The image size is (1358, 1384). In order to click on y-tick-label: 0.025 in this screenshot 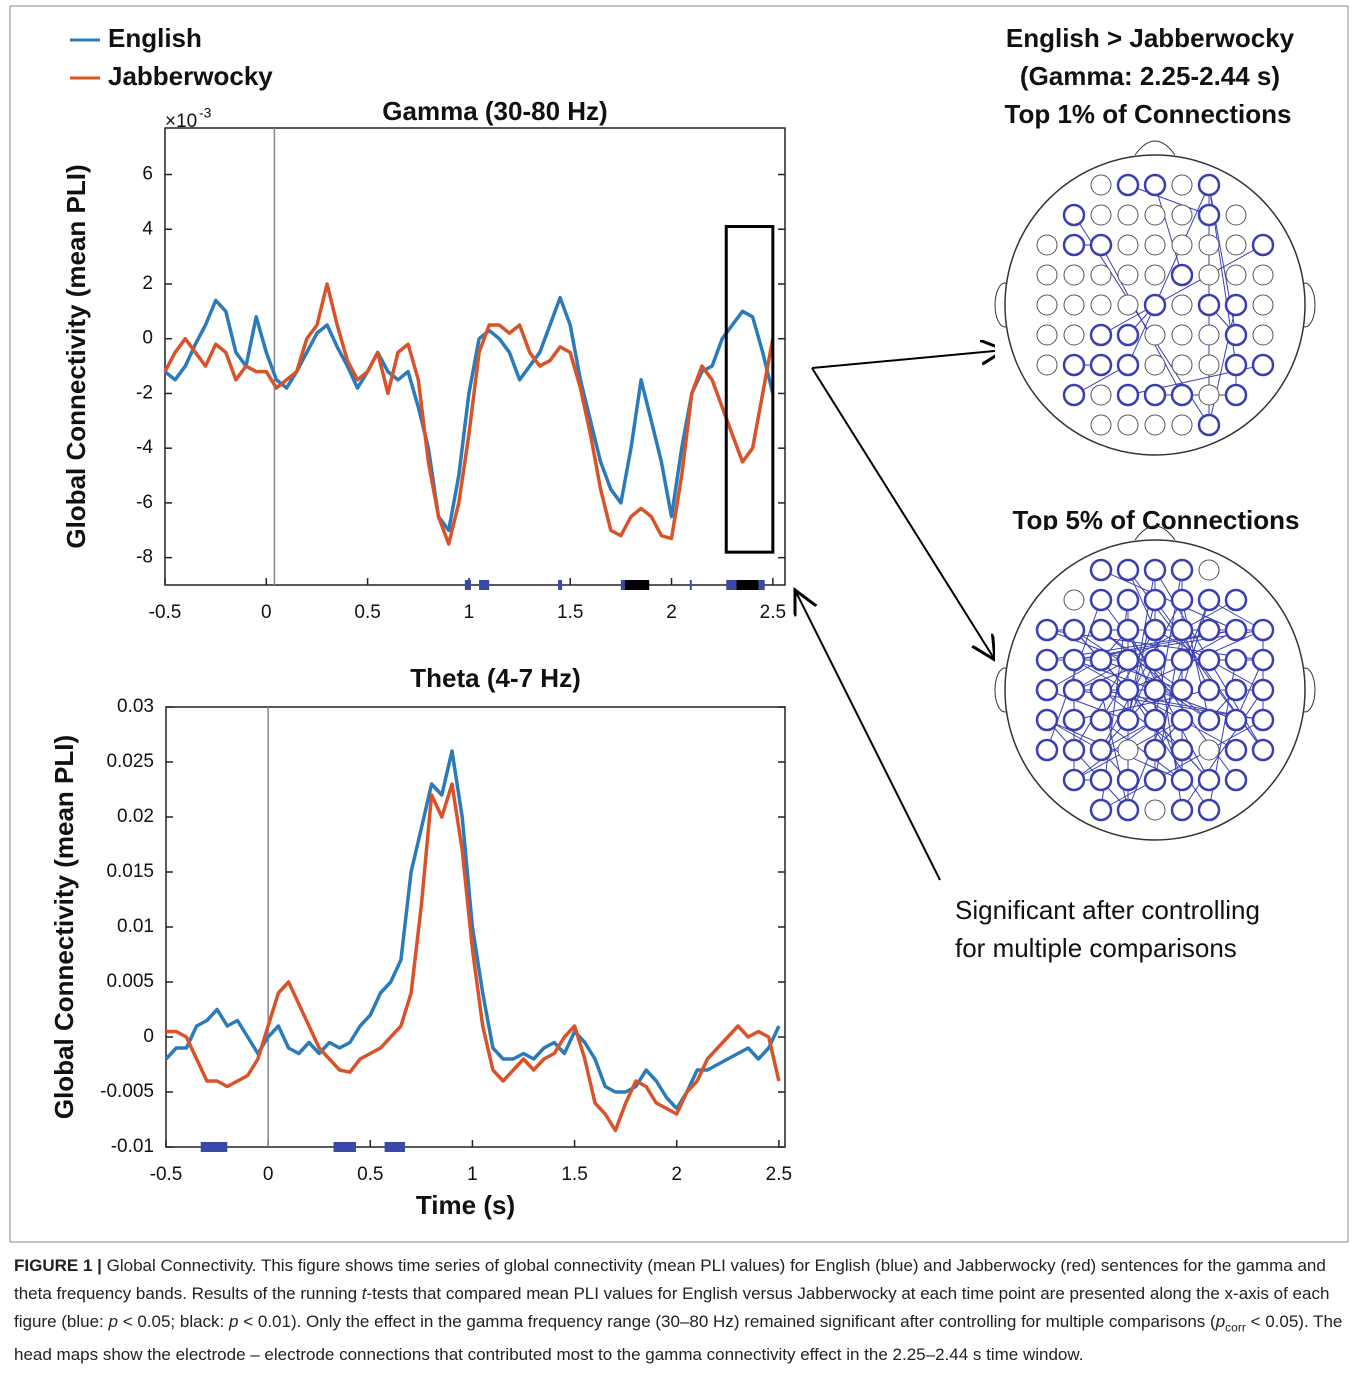, I will do `click(130, 761)`.